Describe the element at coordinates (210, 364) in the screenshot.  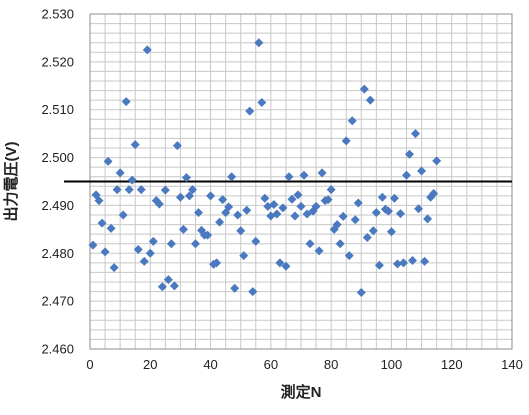
I see `x-tick-label: 40` at that location.